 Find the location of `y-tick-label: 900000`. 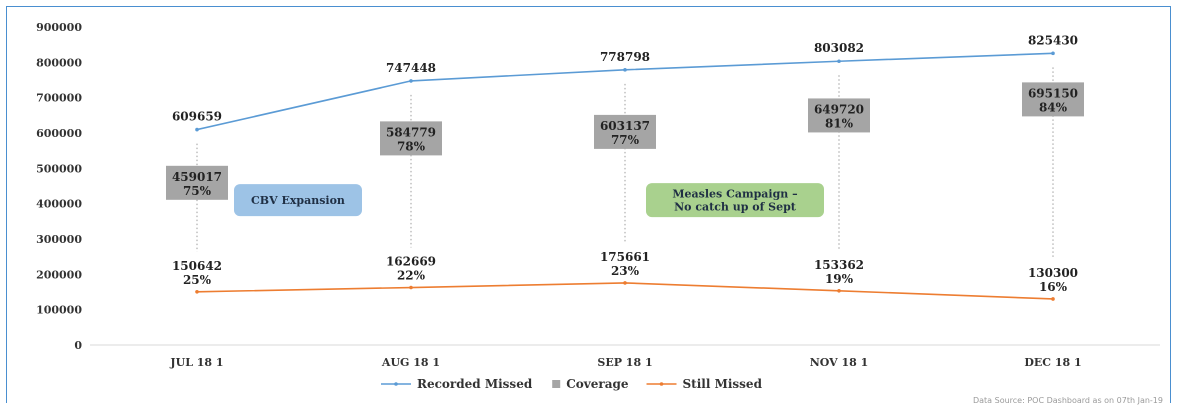

y-tick-label: 900000 is located at coordinates (59, 27).